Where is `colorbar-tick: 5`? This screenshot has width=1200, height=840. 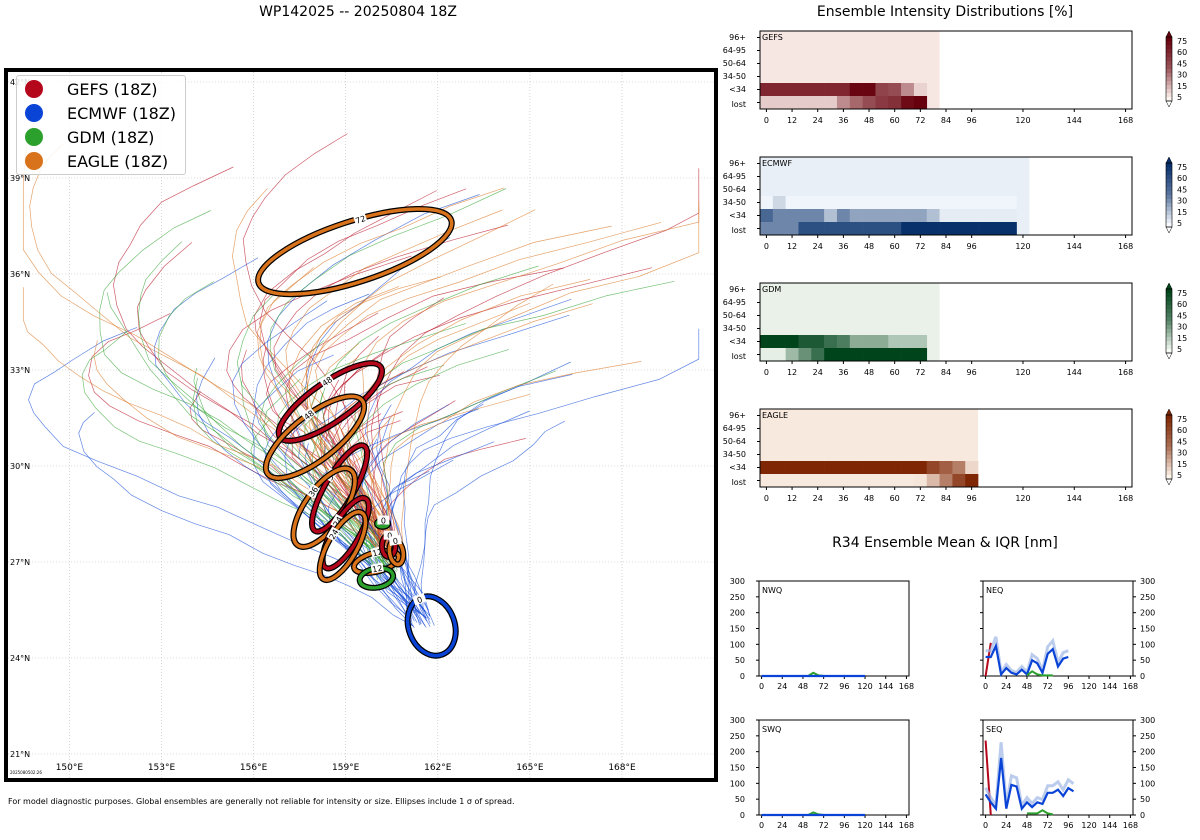
colorbar-tick: 5 is located at coordinates (1179, 223).